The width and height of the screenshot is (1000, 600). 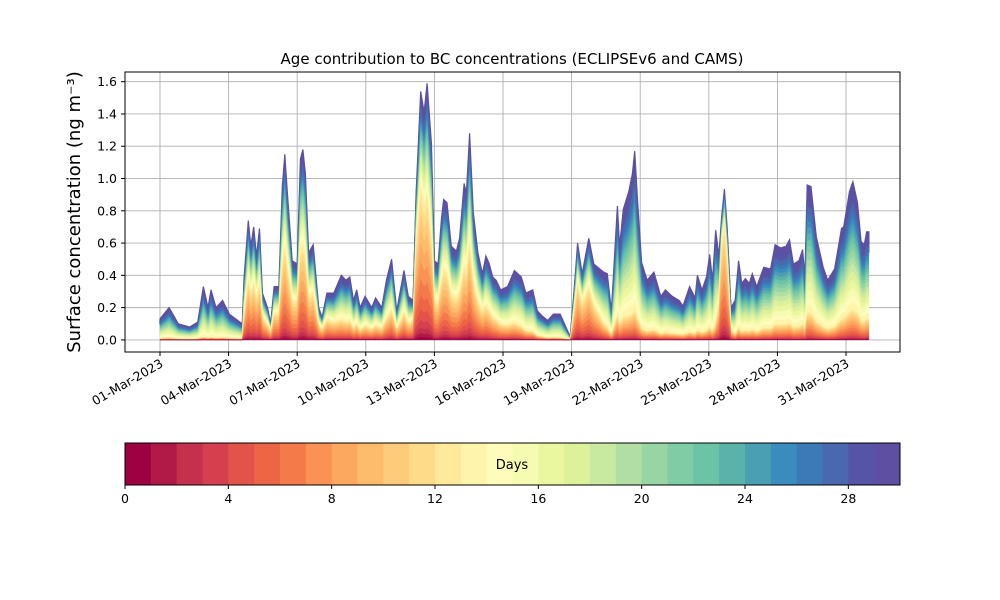 I want to click on y-tick-label: 1.0, so click(x=107, y=178).